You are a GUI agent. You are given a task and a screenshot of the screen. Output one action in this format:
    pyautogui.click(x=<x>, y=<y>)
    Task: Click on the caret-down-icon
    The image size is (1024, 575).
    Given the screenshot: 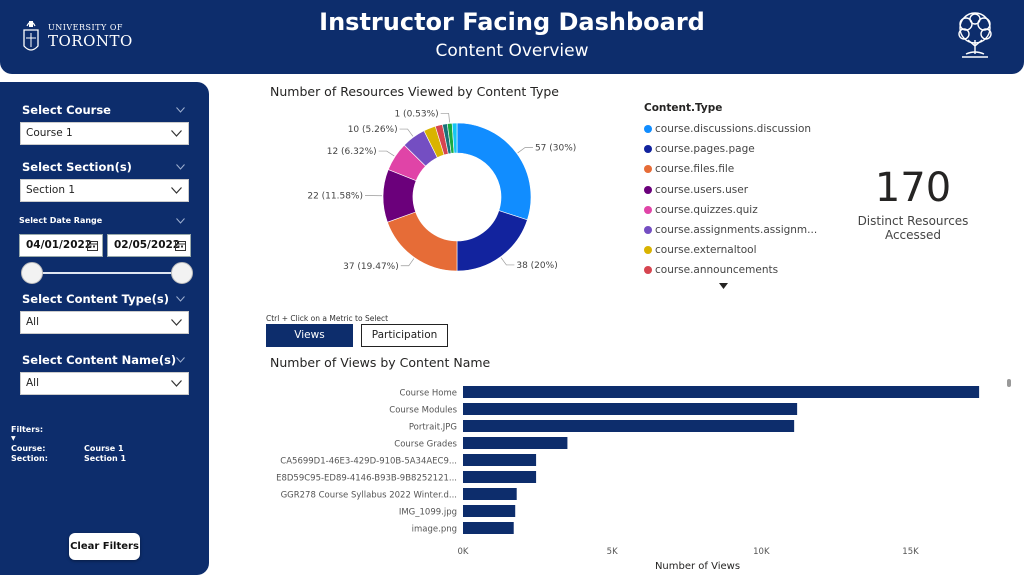 What is the action you would take?
    pyautogui.click(x=723, y=286)
    